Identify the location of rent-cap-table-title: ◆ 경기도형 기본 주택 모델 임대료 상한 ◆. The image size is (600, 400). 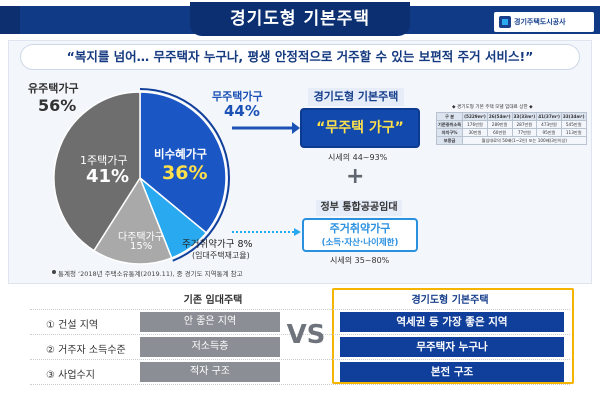
(492, 107).